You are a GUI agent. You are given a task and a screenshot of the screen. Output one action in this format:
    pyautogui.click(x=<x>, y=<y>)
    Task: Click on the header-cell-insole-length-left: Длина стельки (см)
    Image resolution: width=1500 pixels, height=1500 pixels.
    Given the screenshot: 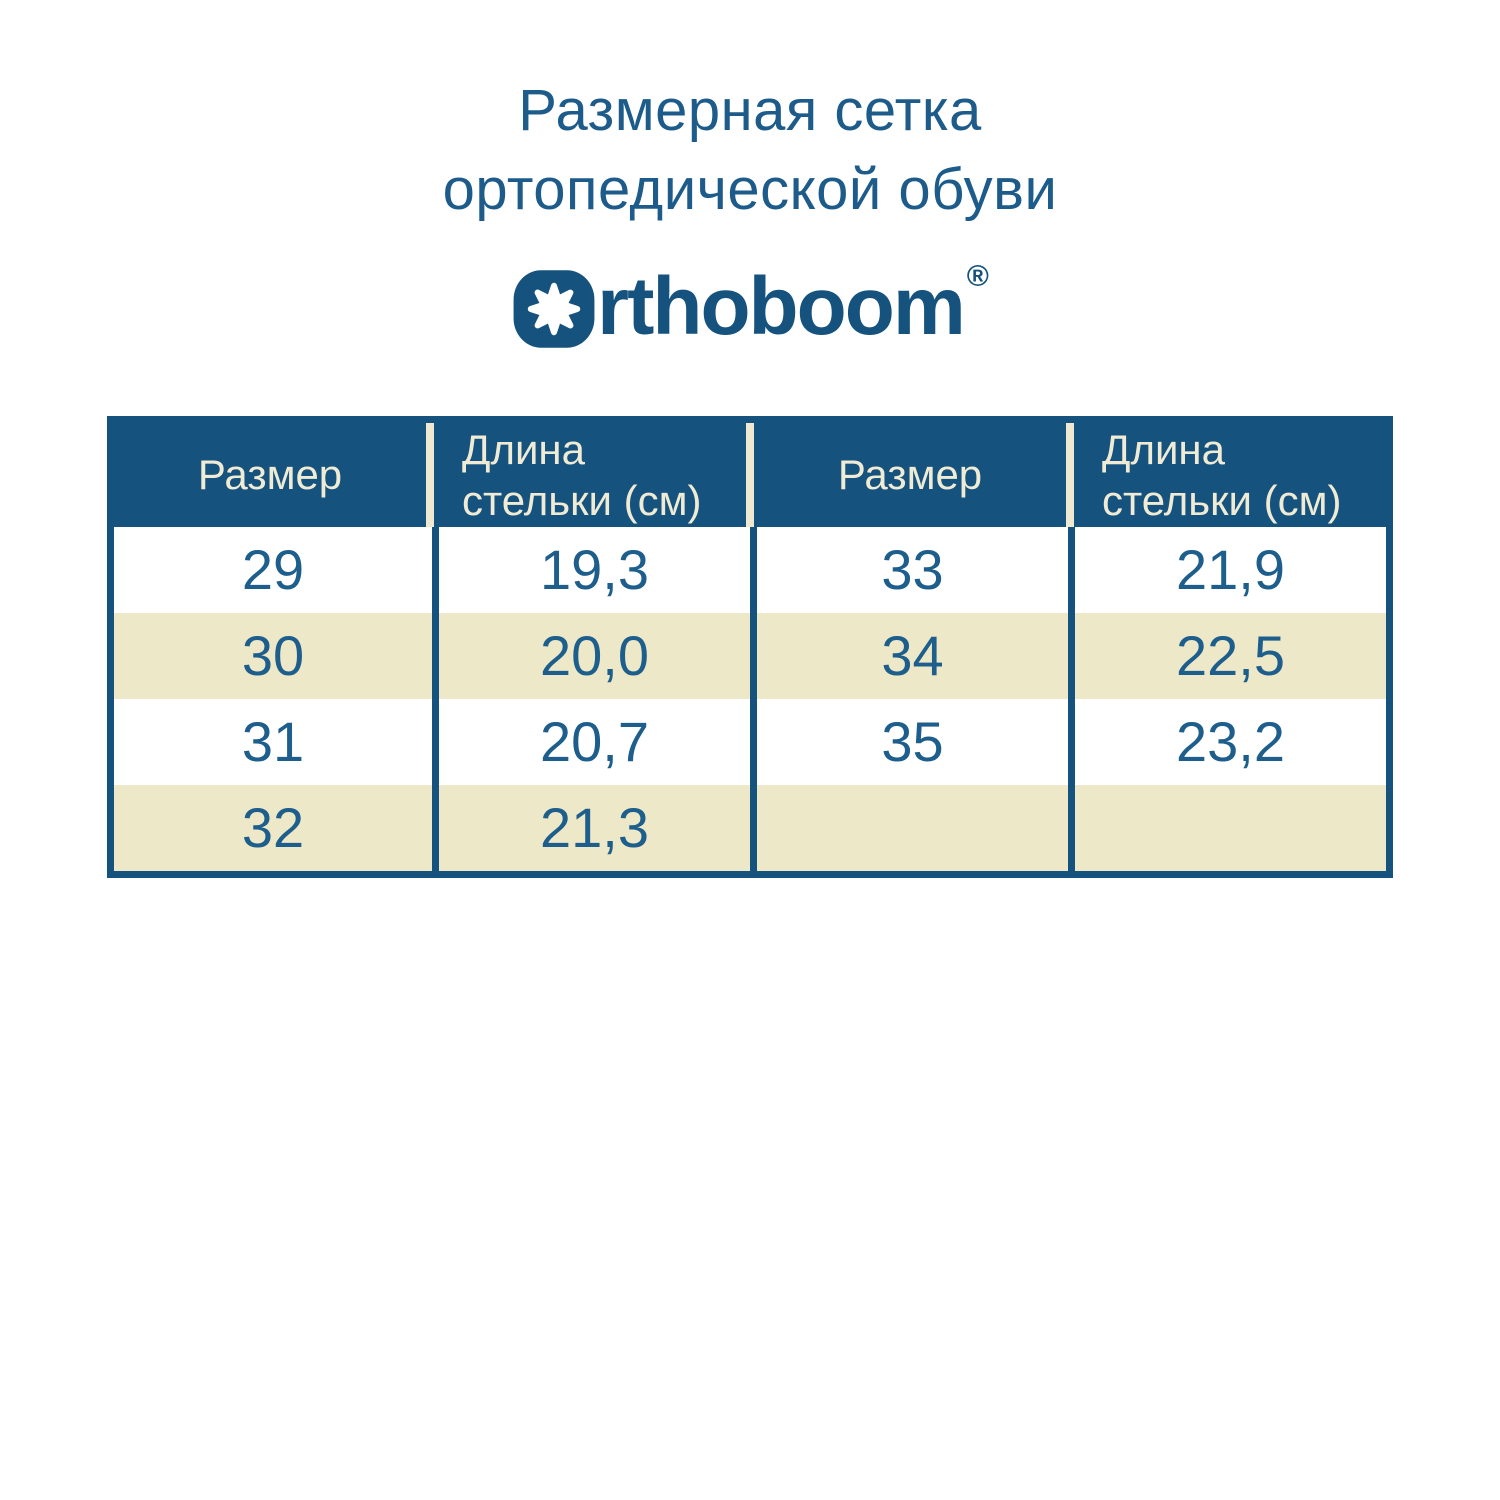 What is the action you would take?
    pyautogui.click(x=590, y=474)
    